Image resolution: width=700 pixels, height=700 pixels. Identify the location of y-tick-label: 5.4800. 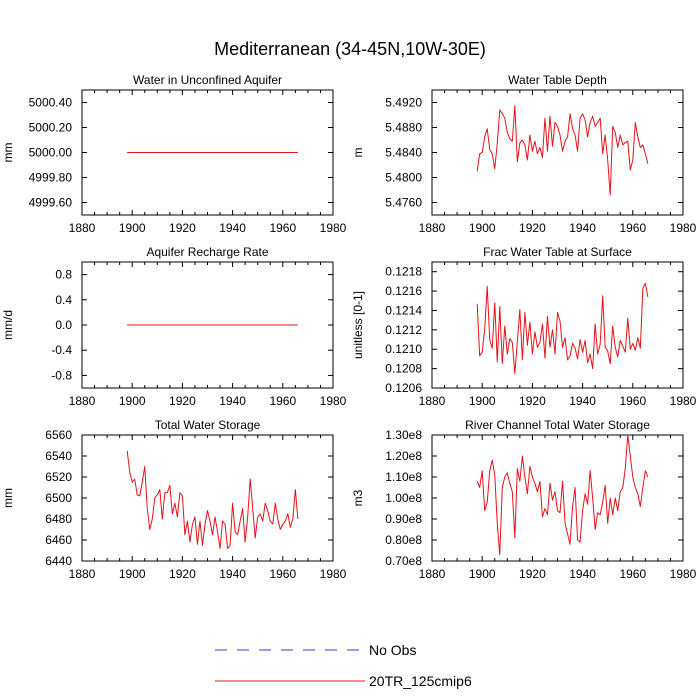
(403, 178).